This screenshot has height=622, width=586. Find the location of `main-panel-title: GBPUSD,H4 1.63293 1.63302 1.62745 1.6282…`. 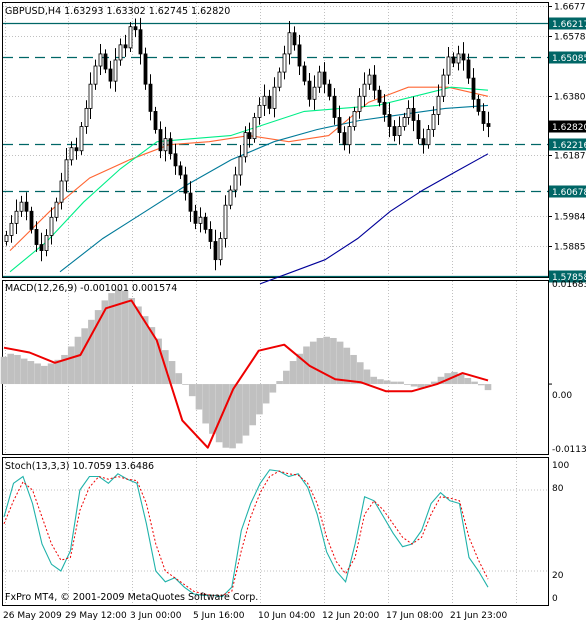

main-panel-title: GBPUSD,H4 1.63293 1.63302 1.62745 1.6282… is located at coordinates (117, 11).